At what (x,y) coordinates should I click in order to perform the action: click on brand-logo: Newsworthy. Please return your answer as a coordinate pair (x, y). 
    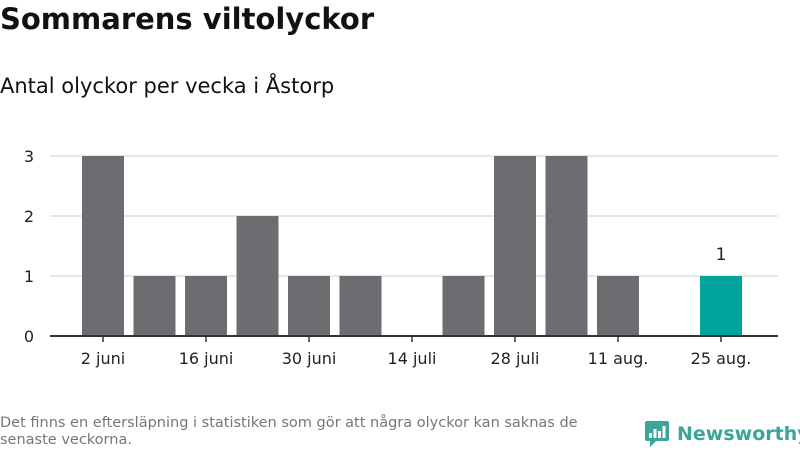
    Looking at the image, I should click on (722, 434).